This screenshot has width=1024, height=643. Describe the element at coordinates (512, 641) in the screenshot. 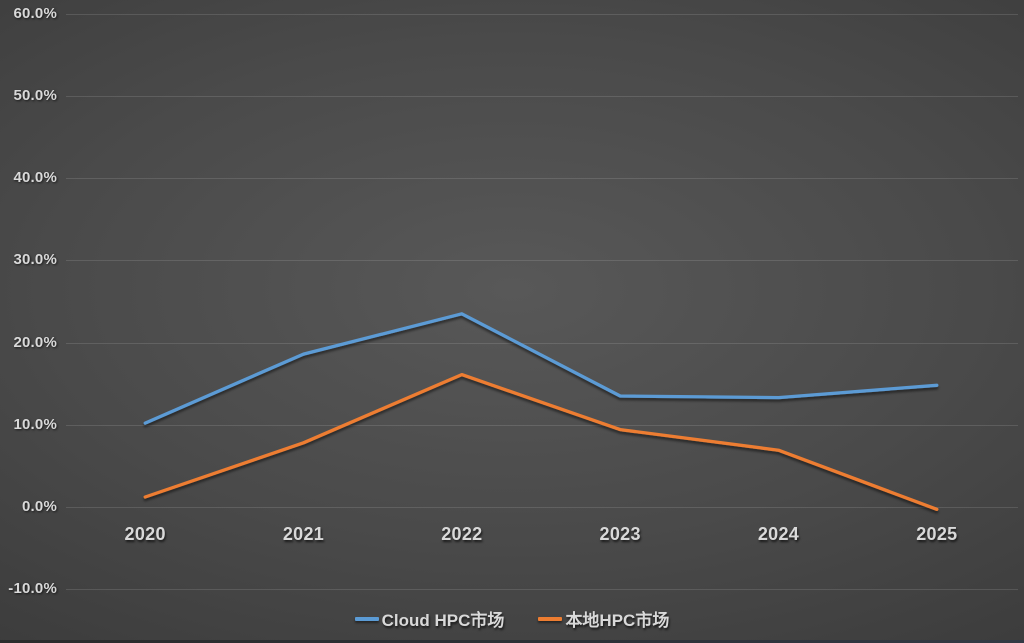

I see `slide-bottom-edge` at that location.